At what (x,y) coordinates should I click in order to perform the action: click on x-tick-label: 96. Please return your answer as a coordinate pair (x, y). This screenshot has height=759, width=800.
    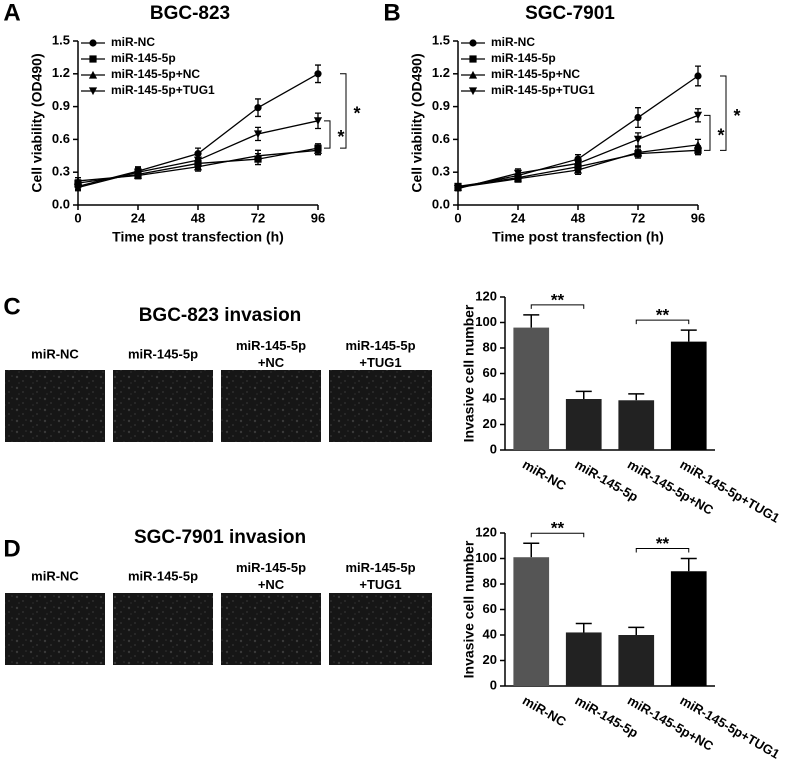
    Looking at the image, I should click on (318, 217).